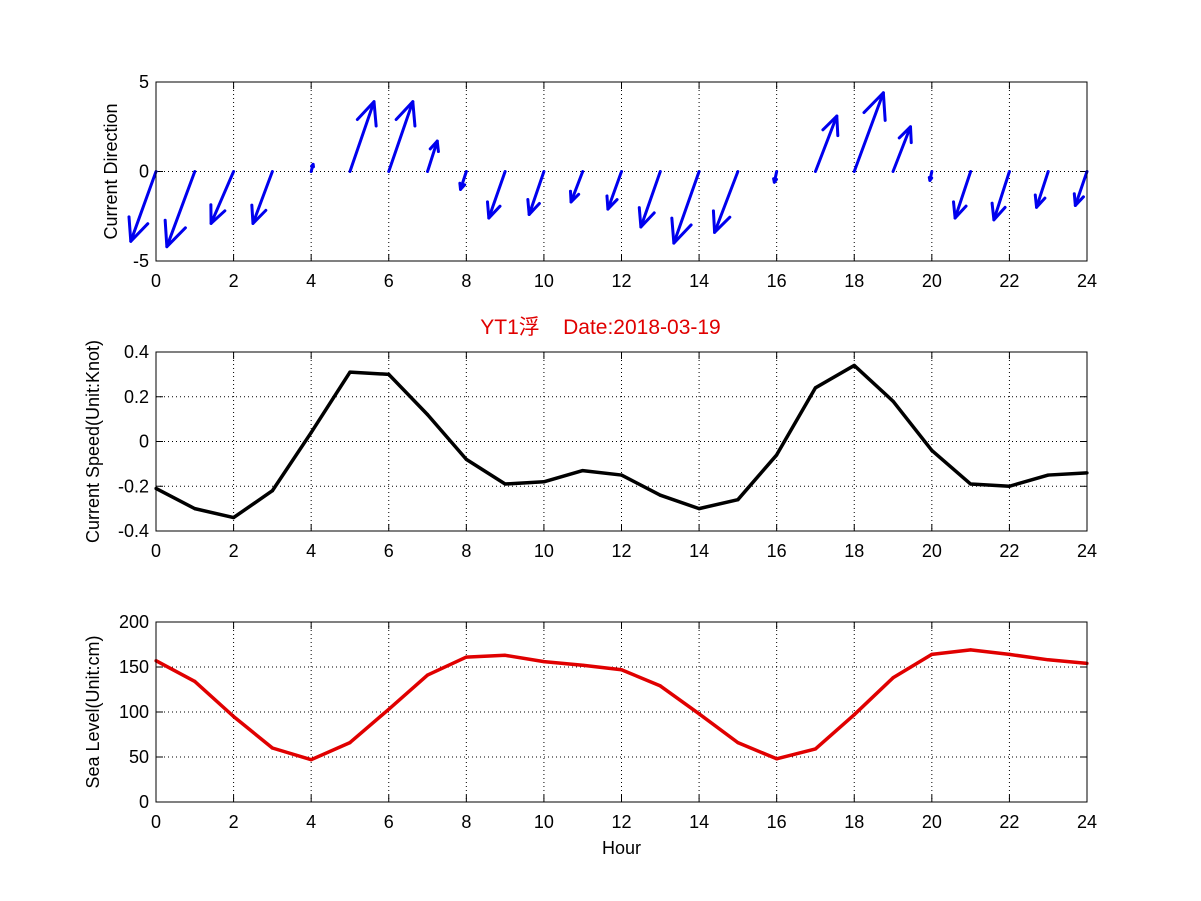 Image resolution: width=1201 pixels, height=901 pixels. What do you see at coordinates (156, 822) in the screenshot?
I see `x-tick-label: 0` at bounding box center [156, 822].